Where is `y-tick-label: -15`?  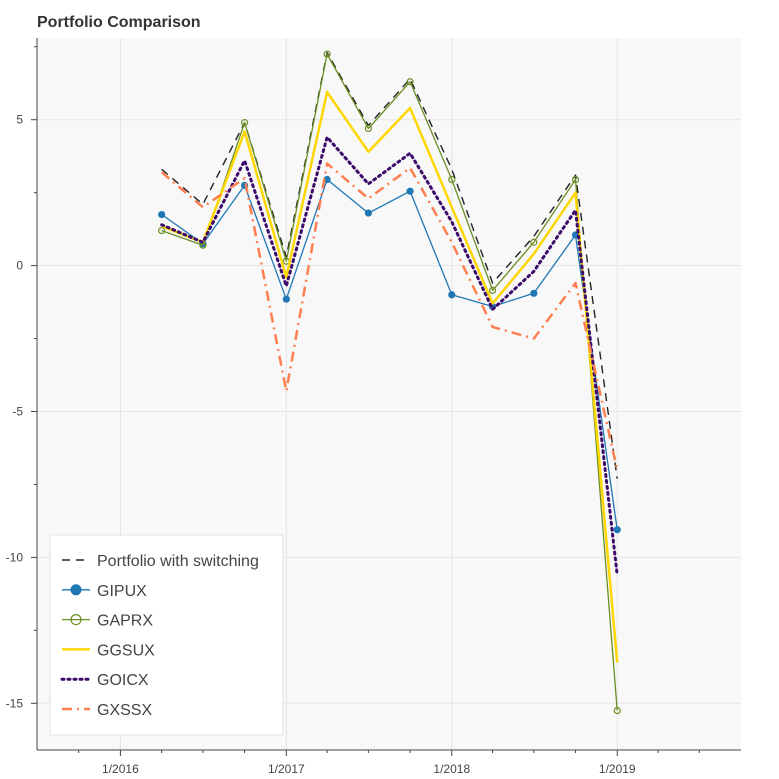 y-tick-label: -15 is located at coordinates (15, 703).